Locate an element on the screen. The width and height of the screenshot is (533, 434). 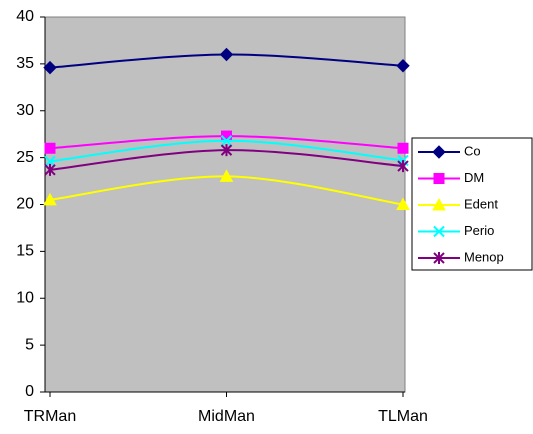
y-tick-label: 25 is located at coordinates (25, 157).